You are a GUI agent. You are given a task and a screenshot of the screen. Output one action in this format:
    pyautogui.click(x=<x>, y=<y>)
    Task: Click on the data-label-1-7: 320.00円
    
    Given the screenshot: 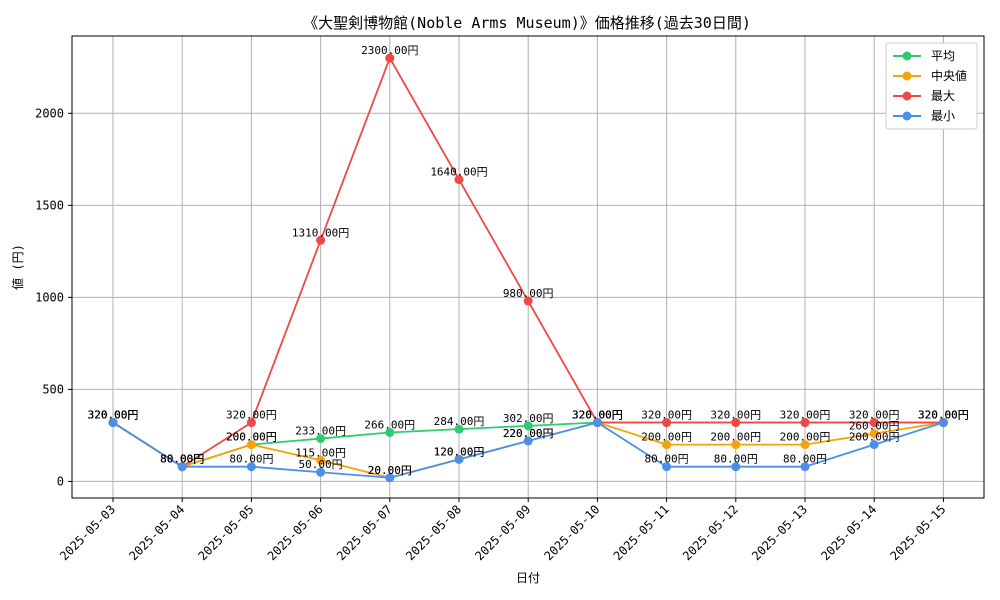 What is the action you would take?
    pyautogui.click(x=597, y=415)
    